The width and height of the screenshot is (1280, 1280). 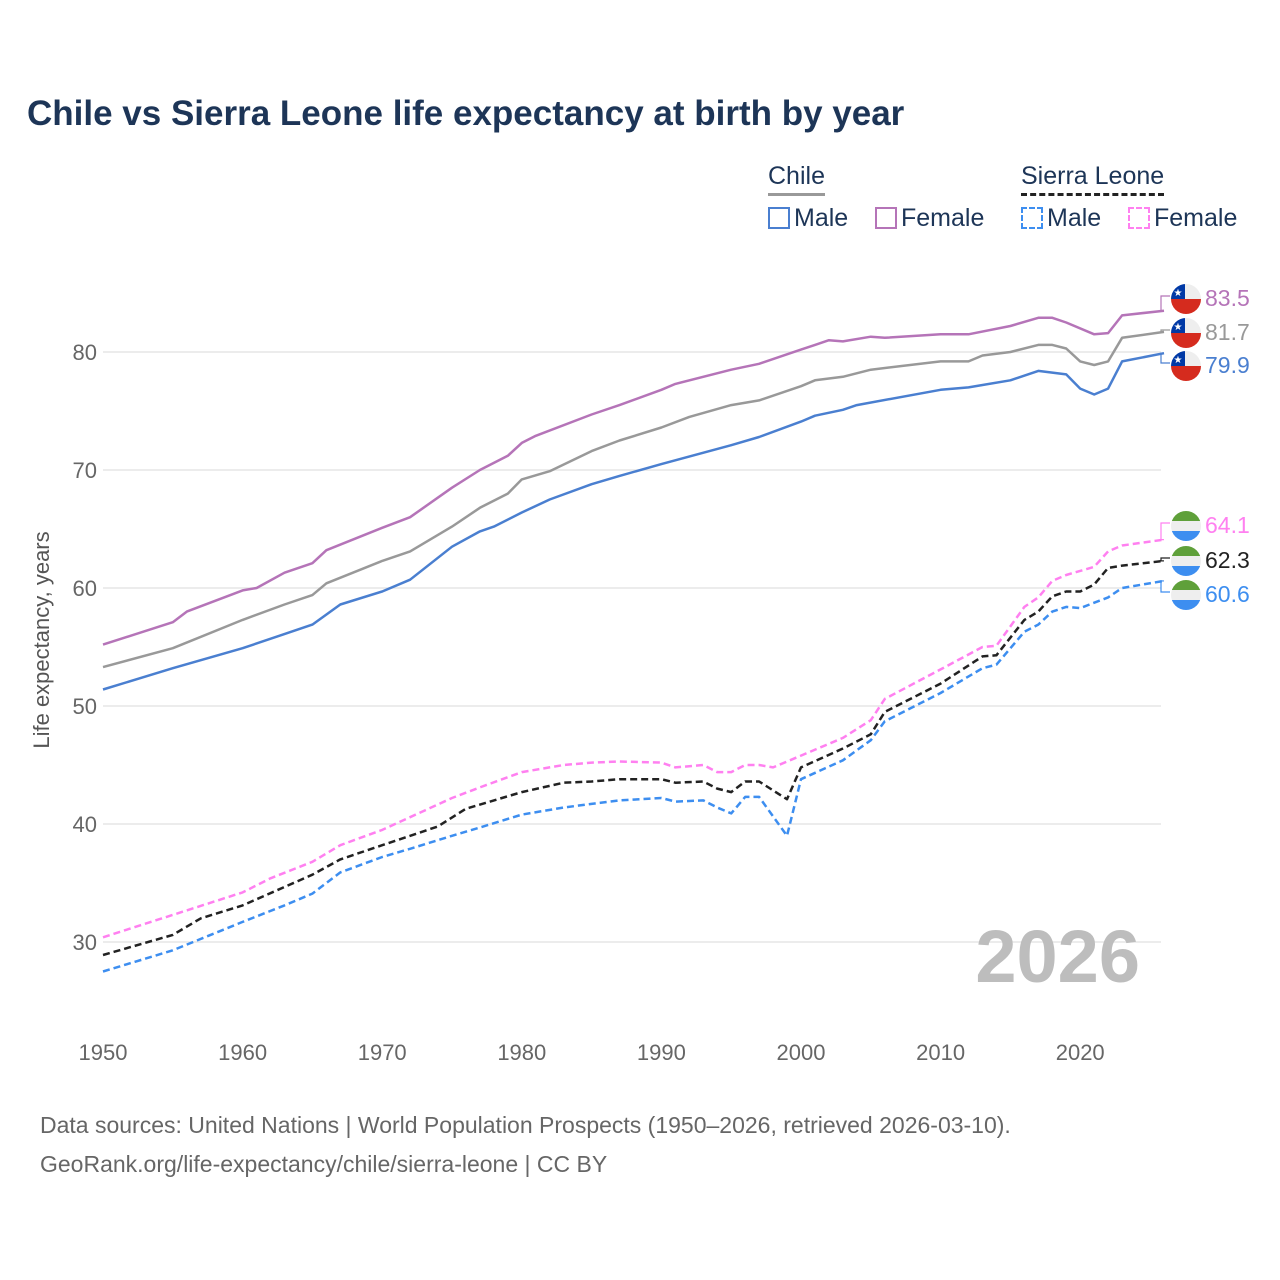 What do you see at coordinates (242, 1052) in the screenshot?
I see `x-tick-label: 1960` at bounding box center [242, 1052].